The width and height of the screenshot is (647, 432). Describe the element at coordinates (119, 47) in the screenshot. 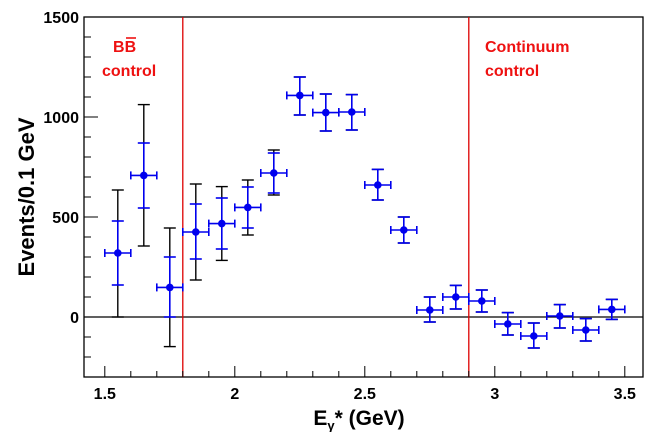

I see `bb-label-b: B` at that location.